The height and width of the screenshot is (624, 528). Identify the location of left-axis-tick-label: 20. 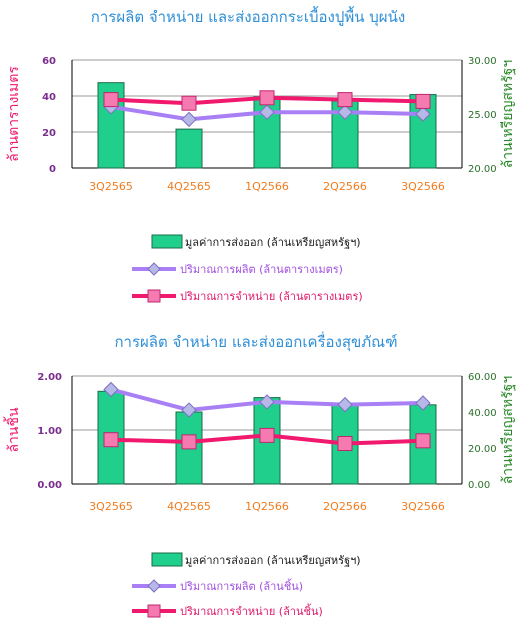
(49, 133).